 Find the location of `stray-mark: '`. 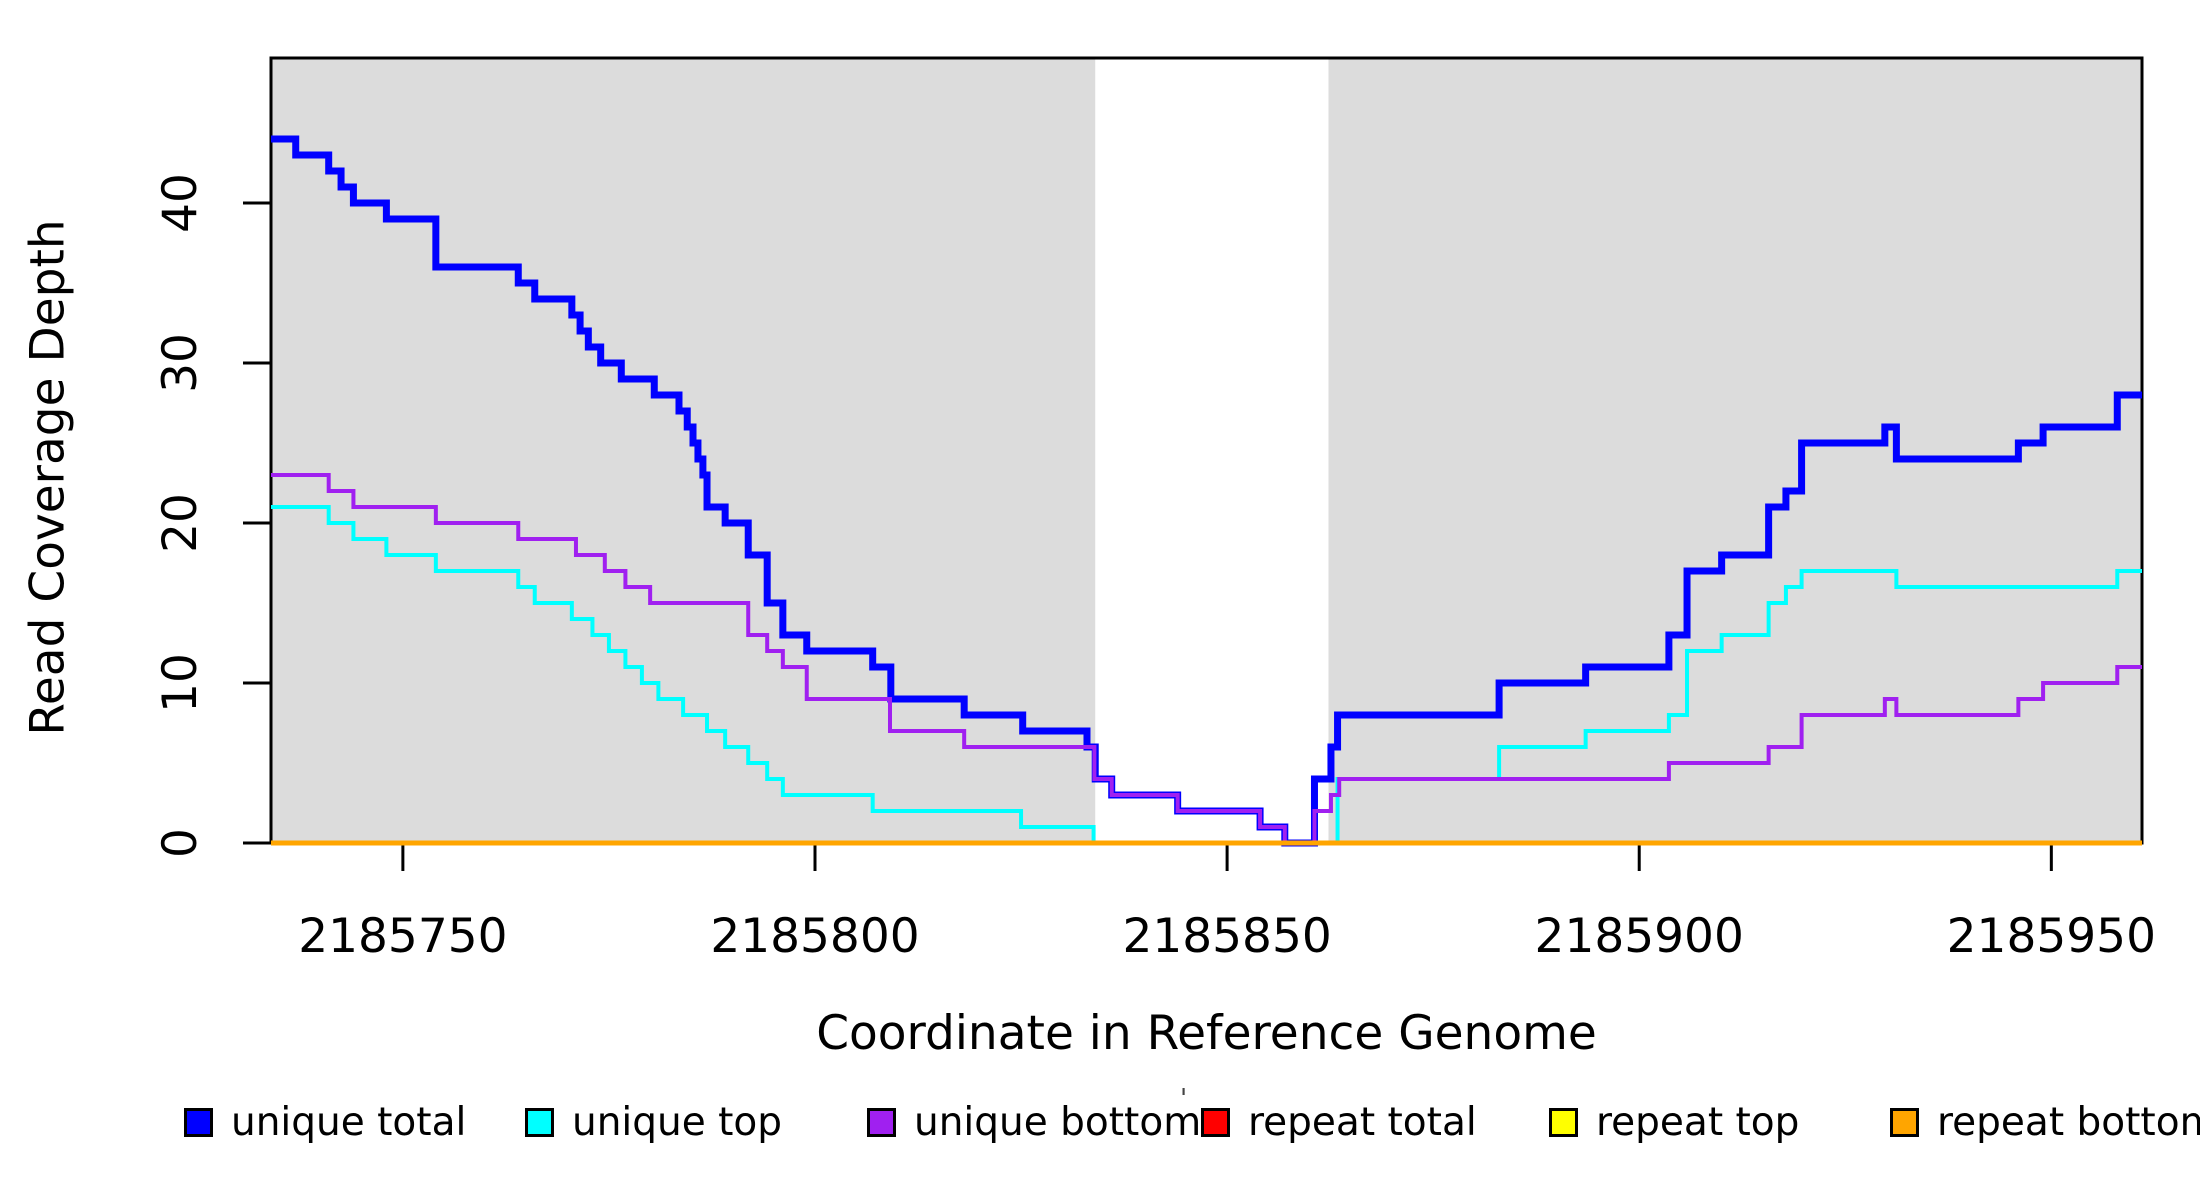

stray-mark: ' is located at coordinates (1184, 1099).